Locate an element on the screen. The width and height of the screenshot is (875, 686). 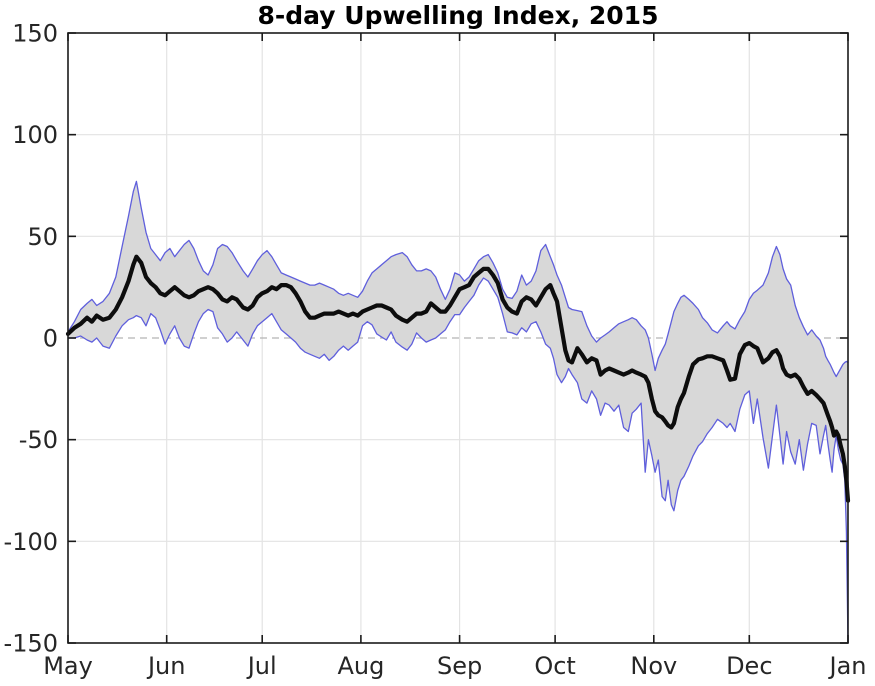
x-tick-label: Aug is located at coordinates (360, 666).